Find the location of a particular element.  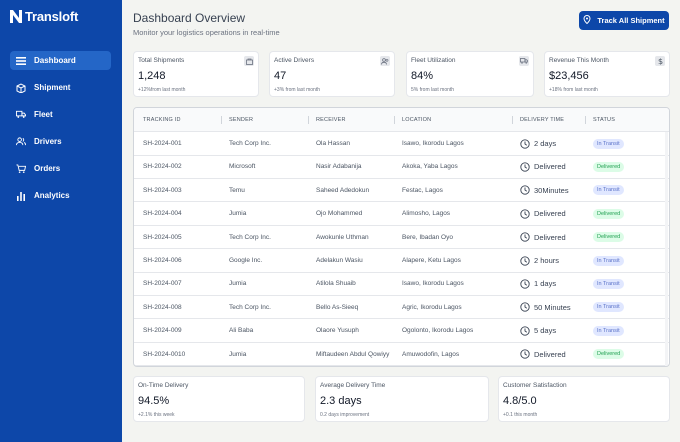

location-cell: Alimosho, Lagos is located at coordinates (426, 214).